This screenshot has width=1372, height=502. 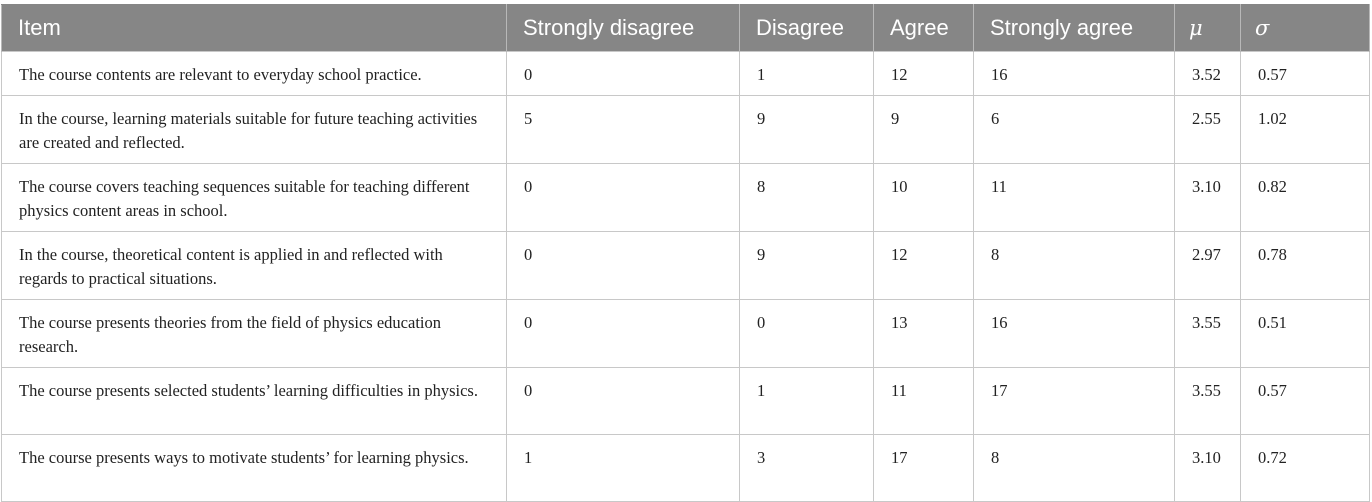 I want to click on column-header-std-dev: σ, so click(x=1305, y=28).